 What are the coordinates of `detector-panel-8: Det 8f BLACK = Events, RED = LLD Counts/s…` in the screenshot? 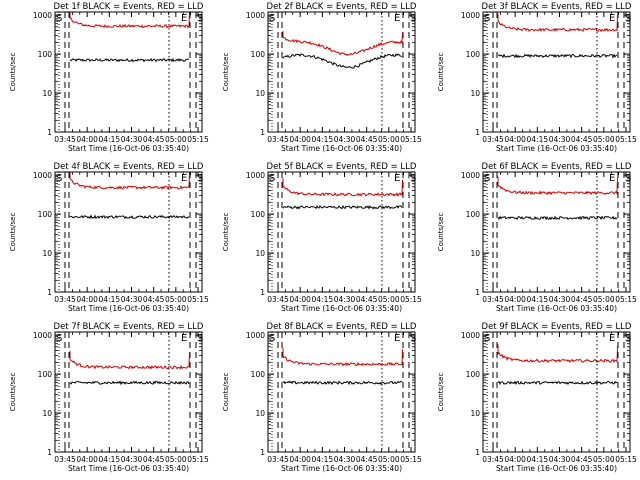 It's located at (322, 397).